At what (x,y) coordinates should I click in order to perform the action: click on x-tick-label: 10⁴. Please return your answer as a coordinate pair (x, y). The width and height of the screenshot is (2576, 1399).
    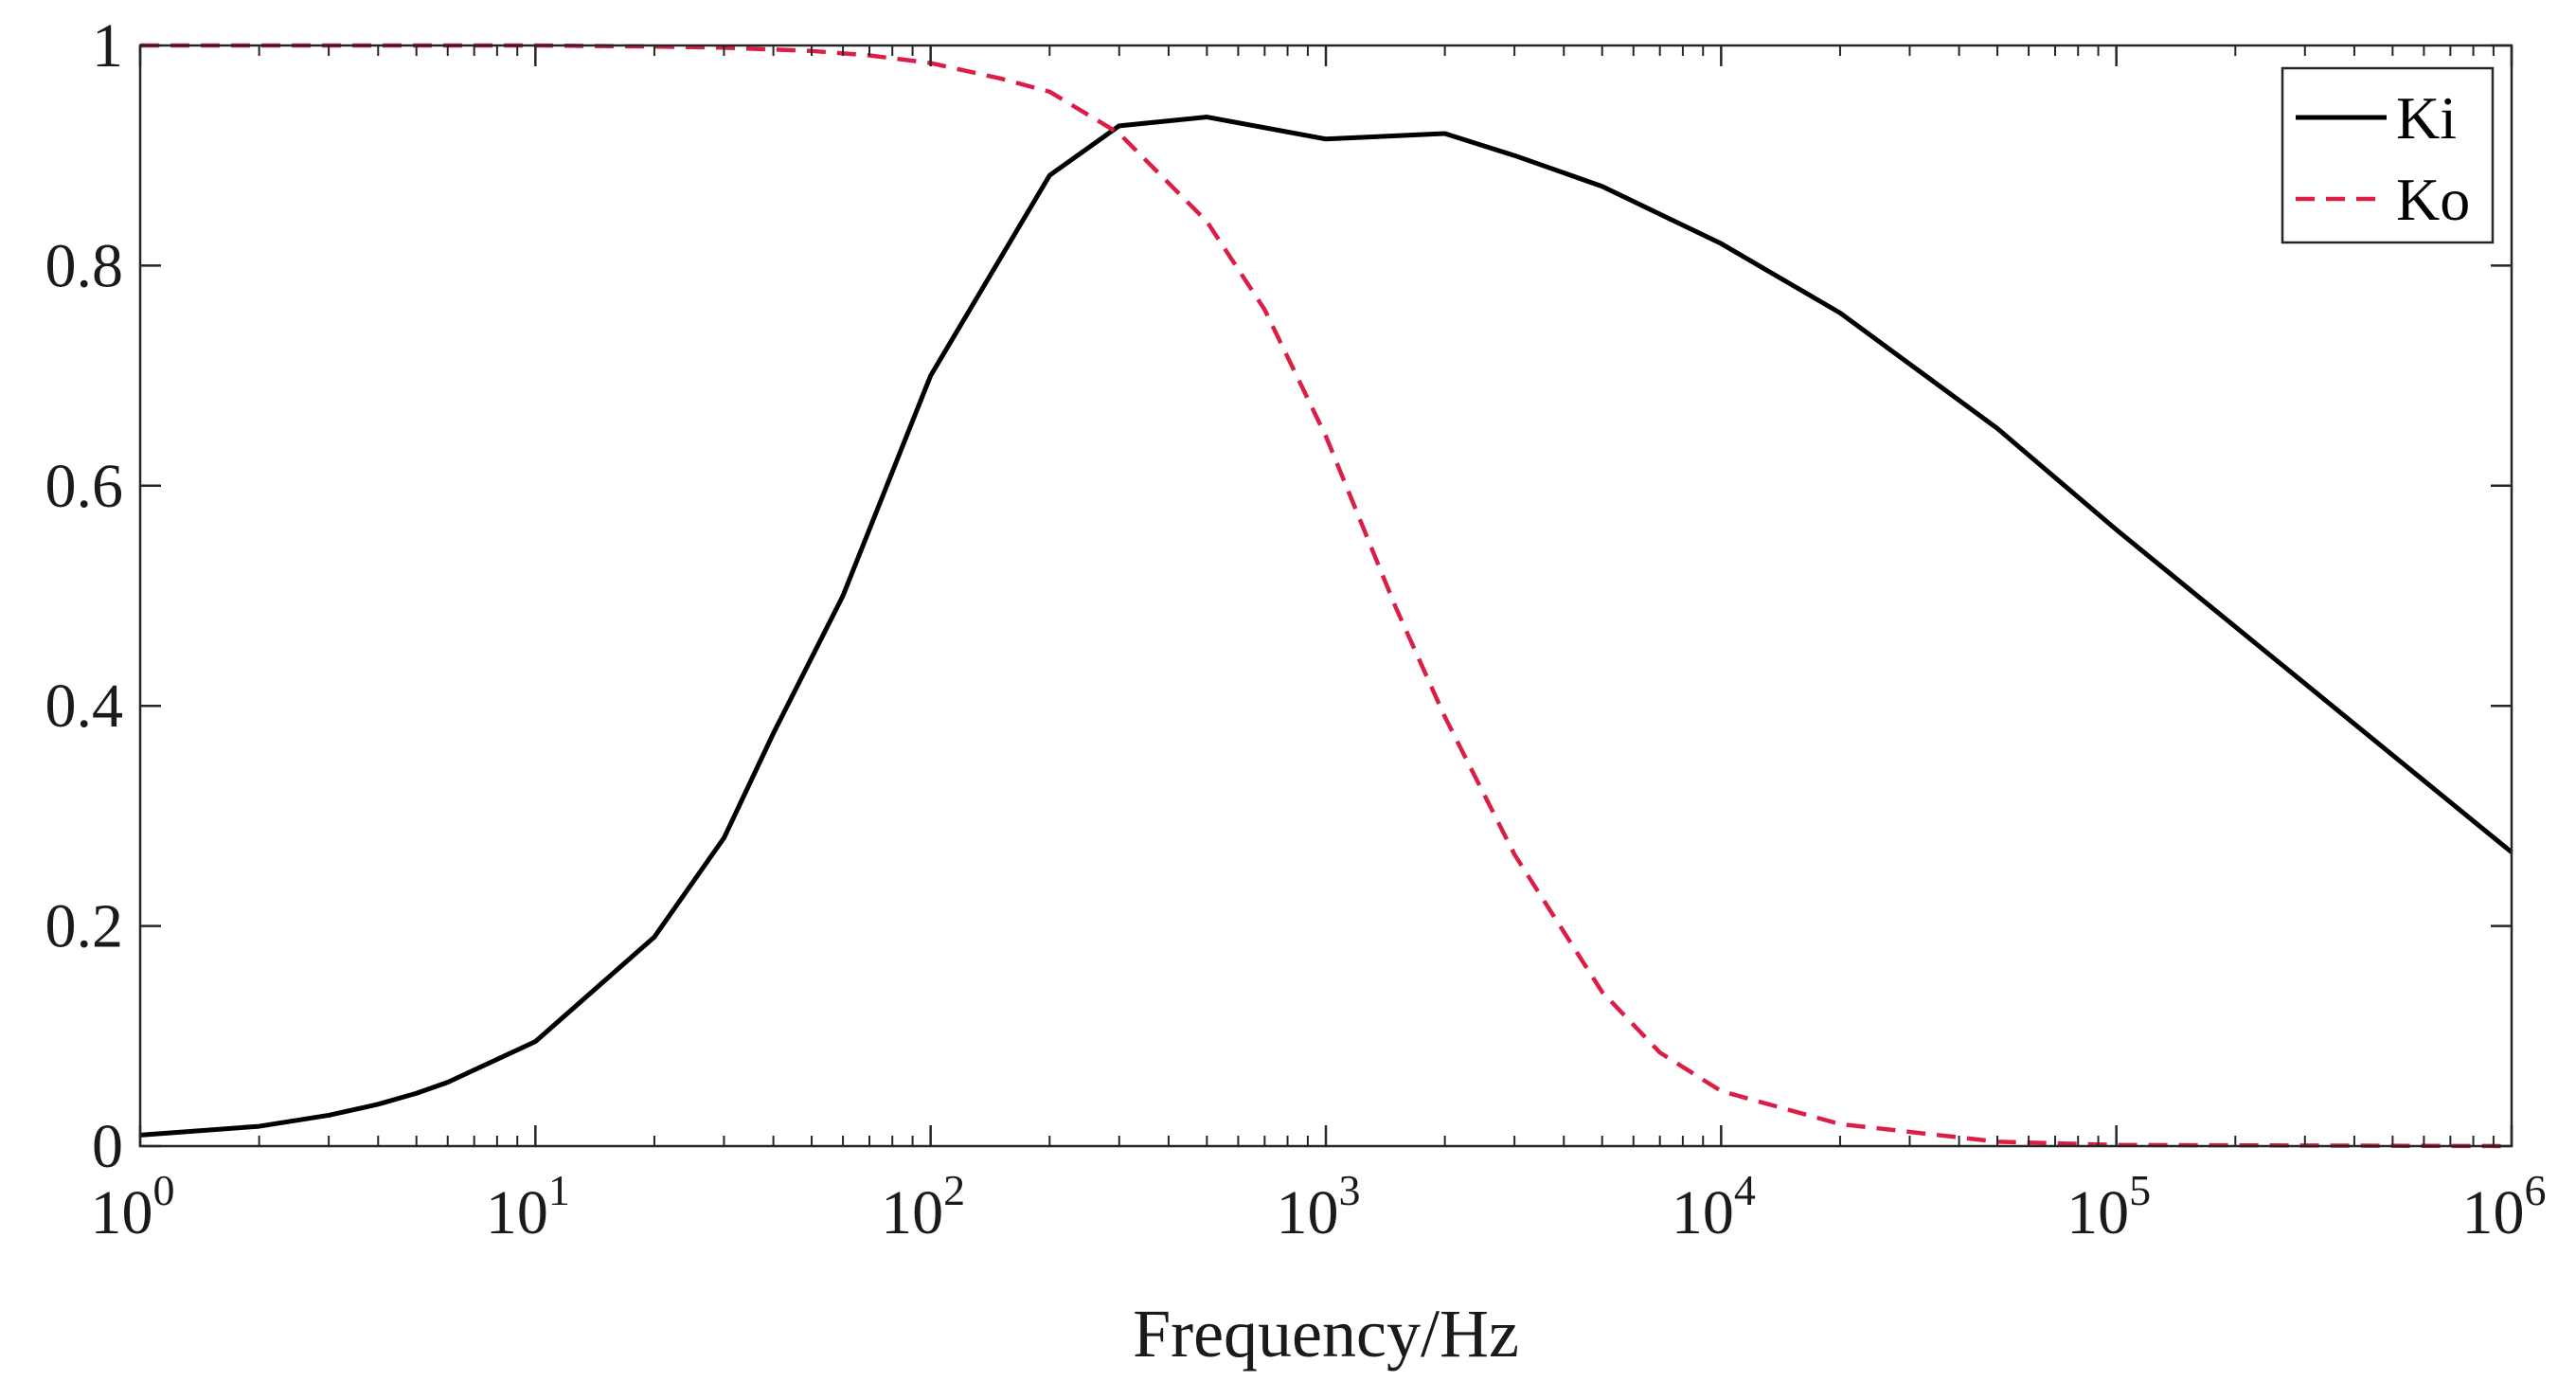
    Looking at the image, I should click on (1714, 1207).